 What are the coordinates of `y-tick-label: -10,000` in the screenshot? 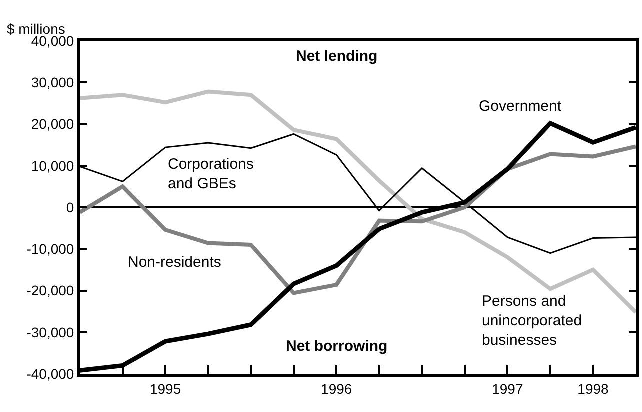 It's located at (50, 249).